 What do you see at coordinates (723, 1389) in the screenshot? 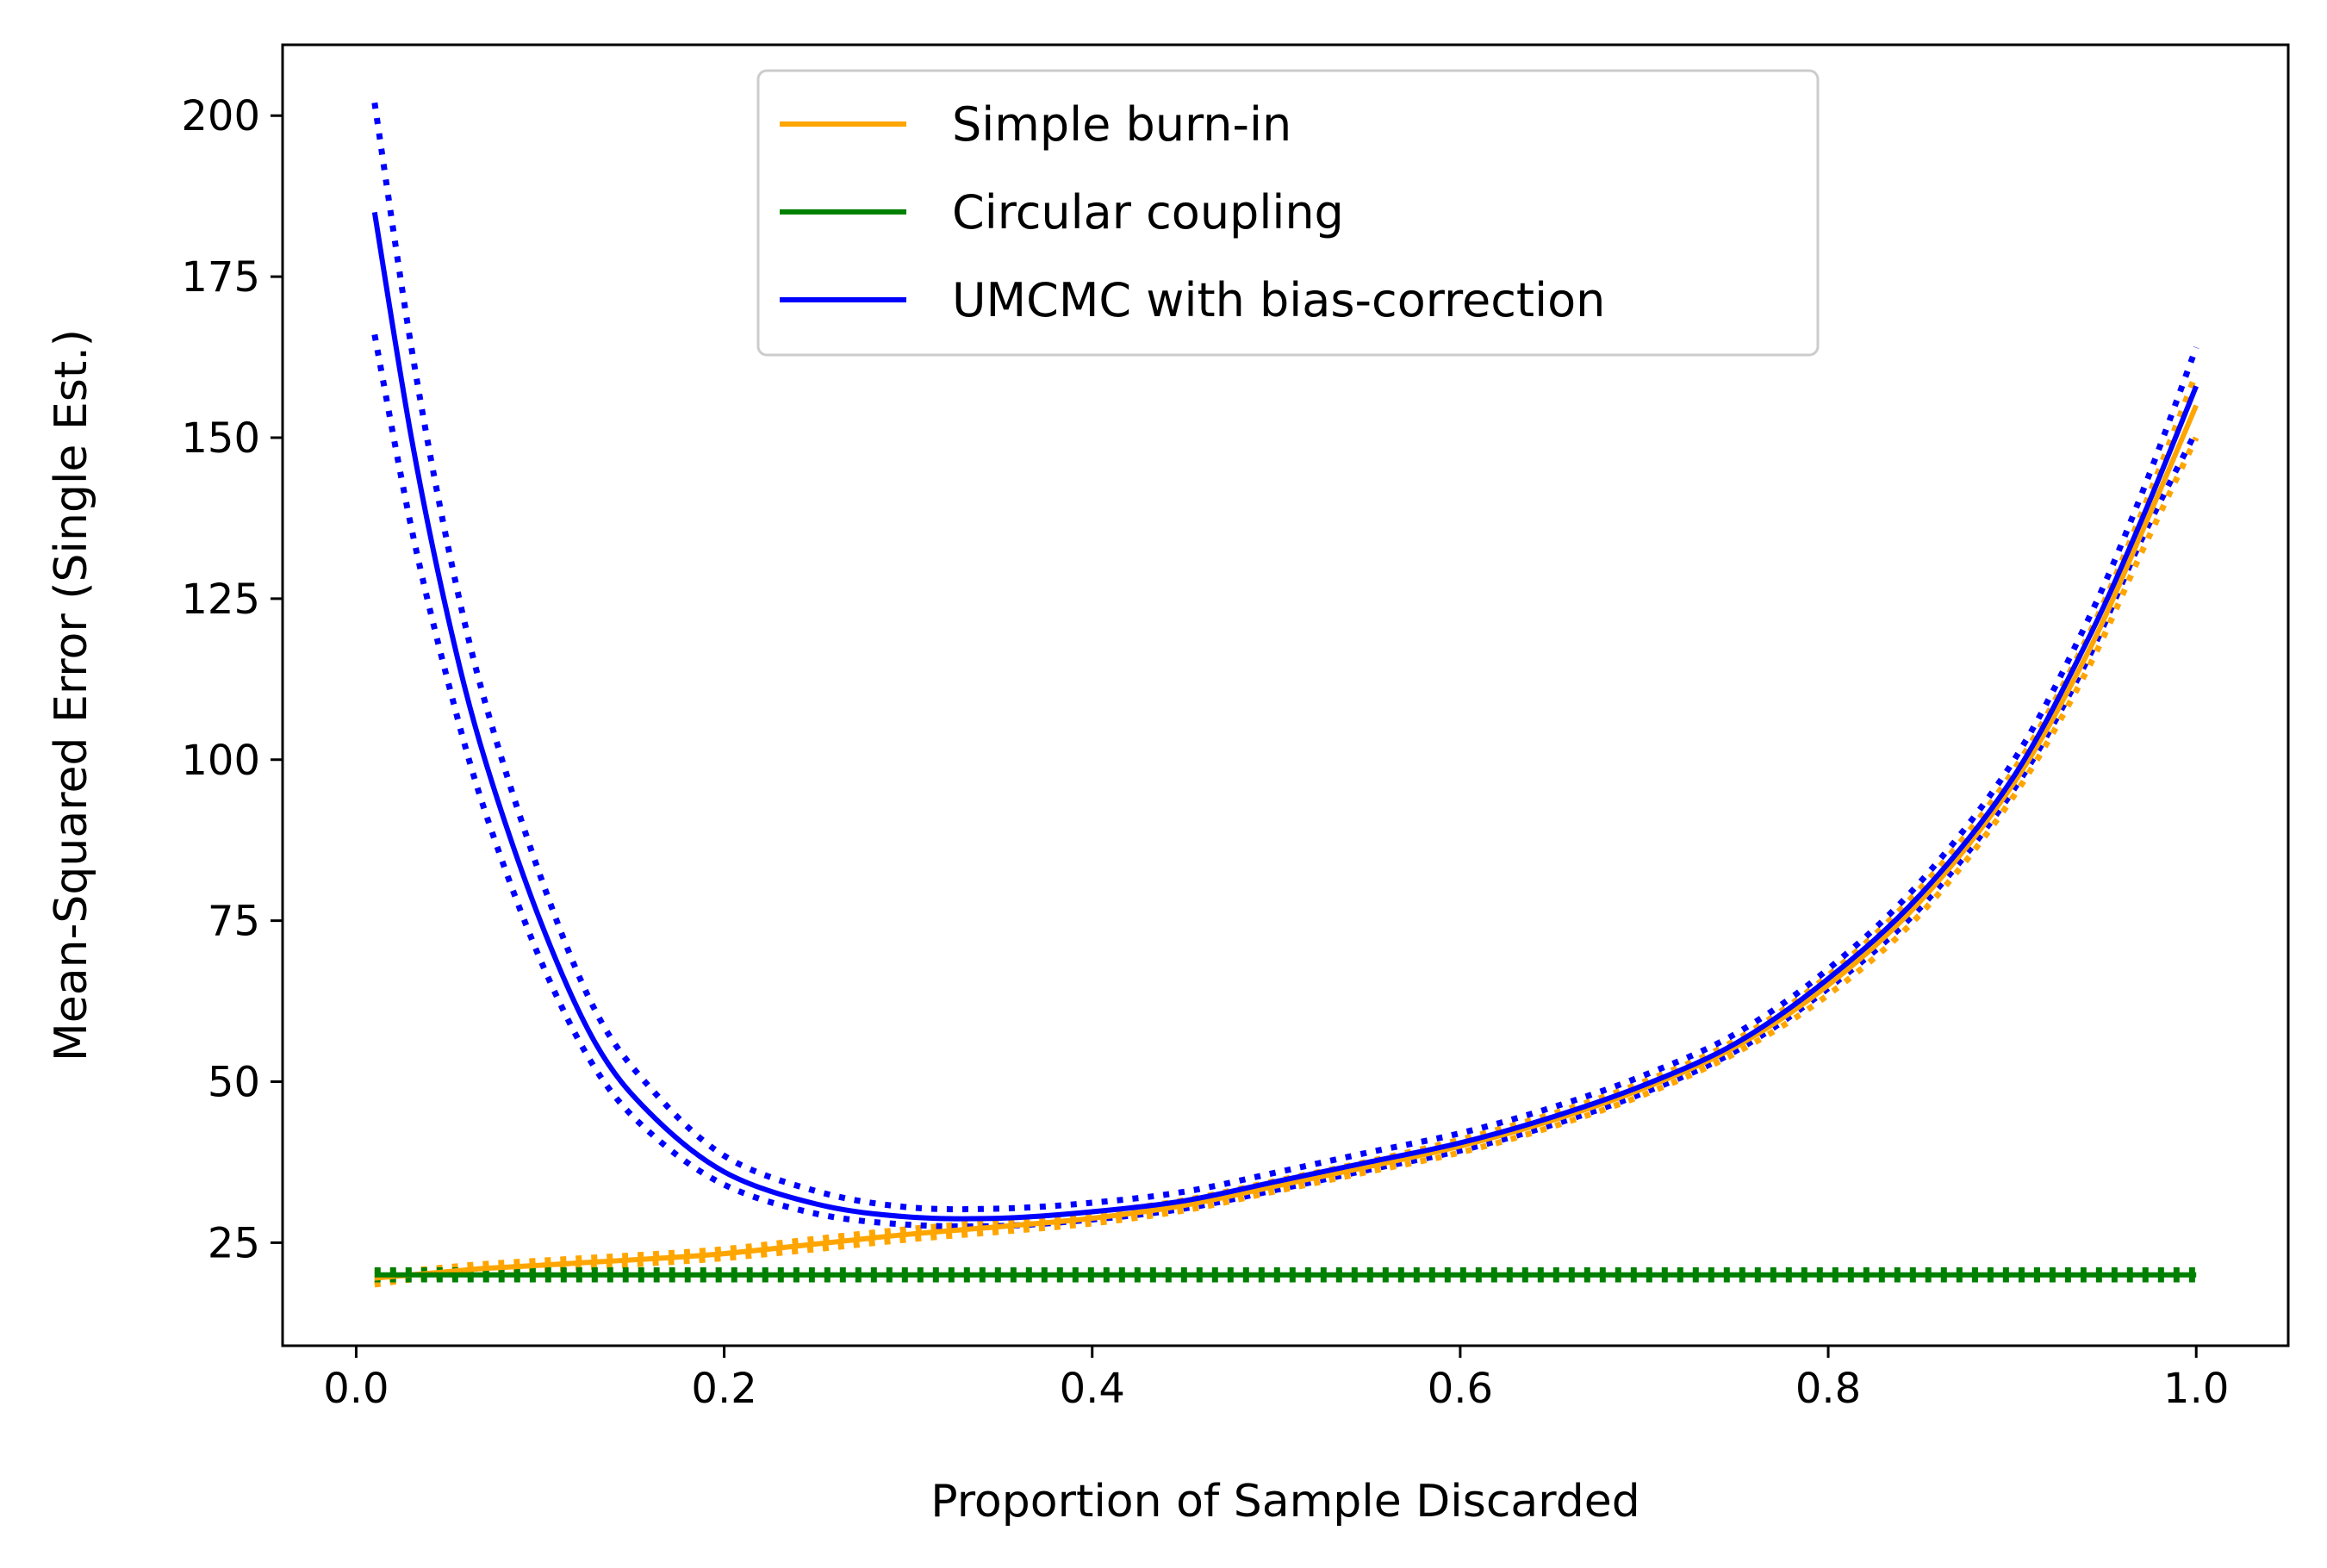
I see `x-tick-label: 0.2` at bounding box center [723, 1389].